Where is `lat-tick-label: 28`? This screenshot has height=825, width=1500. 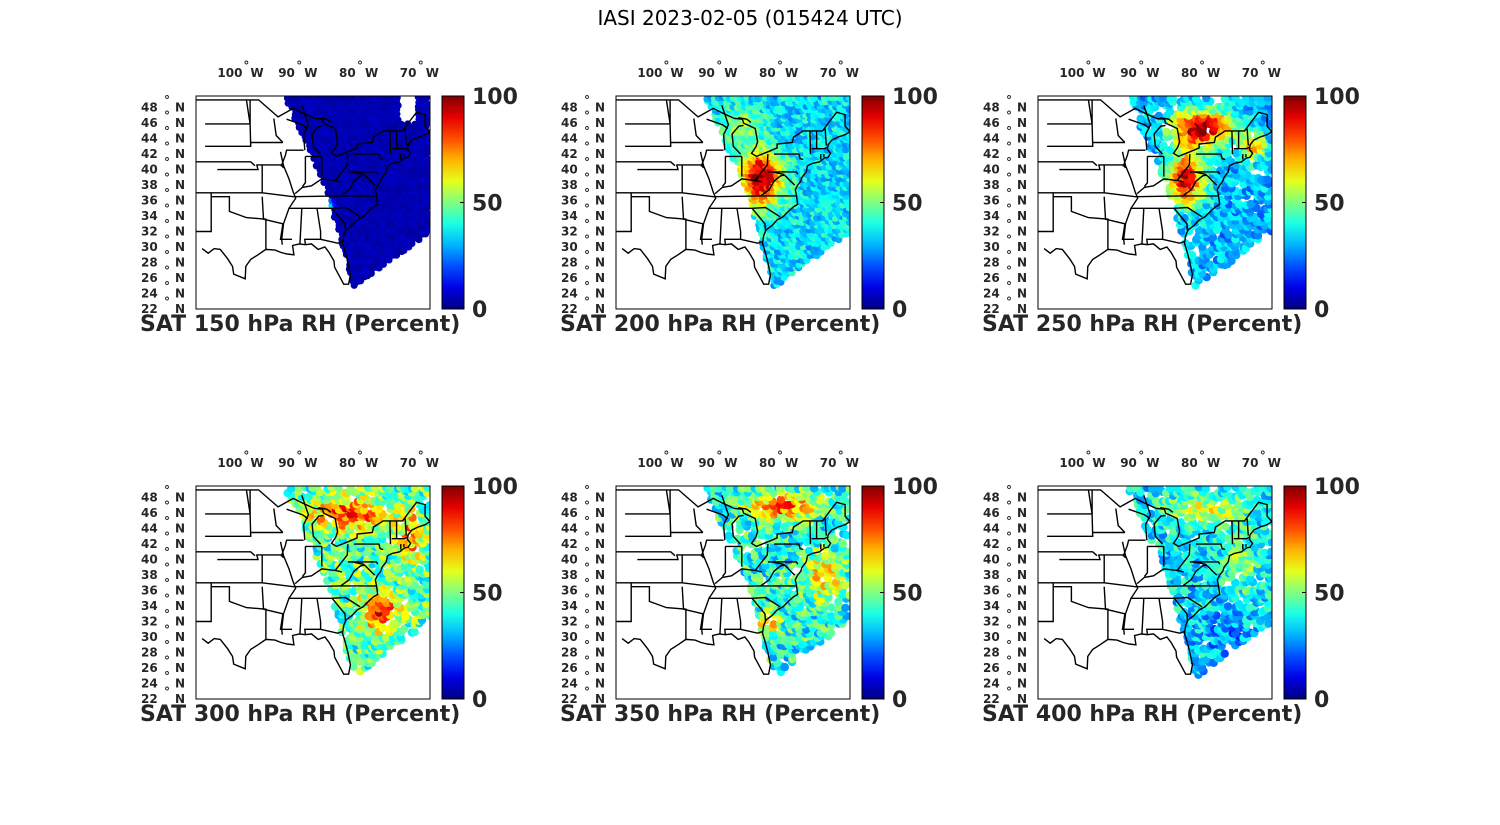 lat-tick-label: 28 is located at coordinates (149, 653).